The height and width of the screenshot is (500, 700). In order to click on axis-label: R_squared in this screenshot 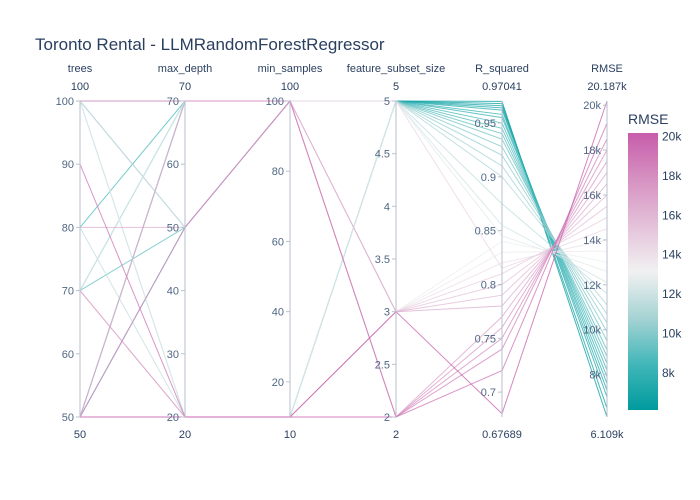, I will do `click(502, 69)`.